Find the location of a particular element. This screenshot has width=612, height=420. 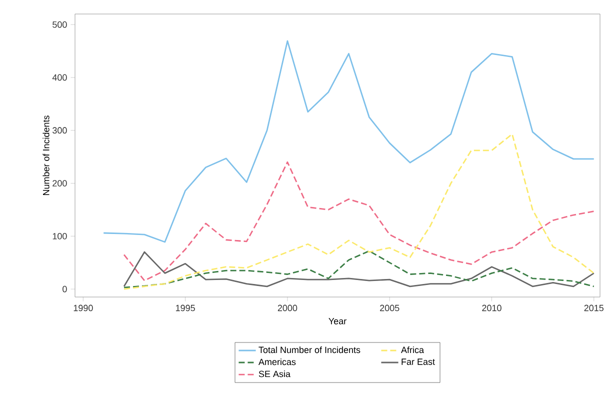

x-tick-label: 2015 is located at coordinates (594, 308).